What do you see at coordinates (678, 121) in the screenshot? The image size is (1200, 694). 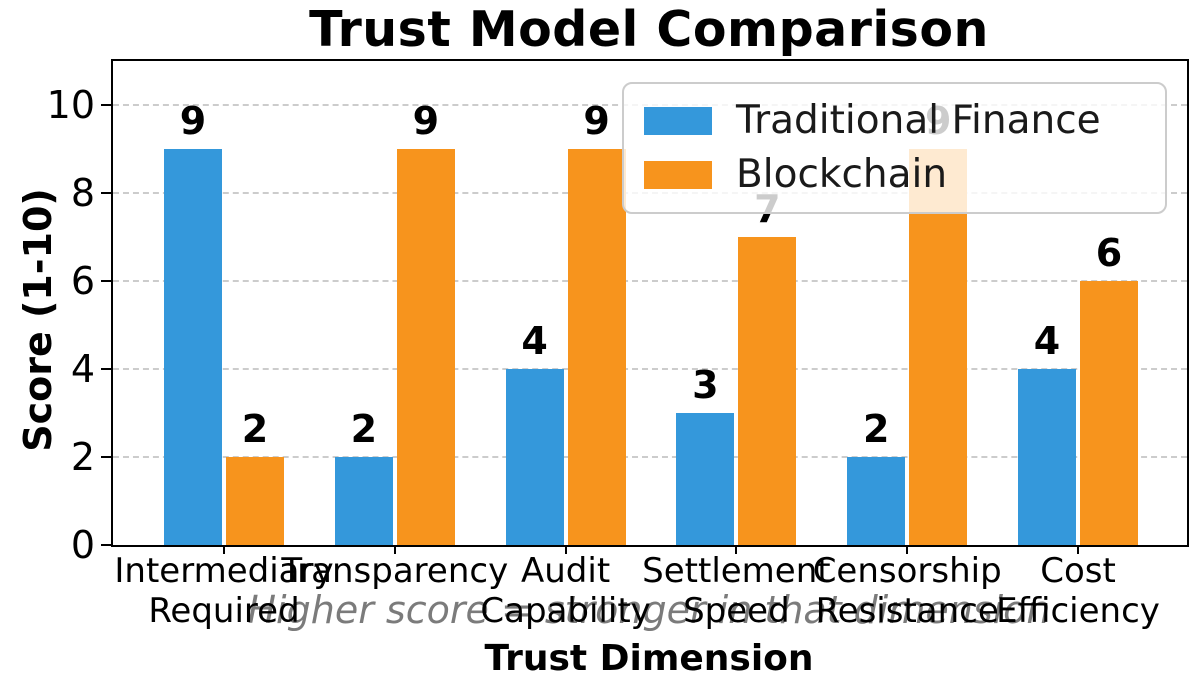 I see `legend-swatch-traditional-finance` at bounding box center [678, 121].